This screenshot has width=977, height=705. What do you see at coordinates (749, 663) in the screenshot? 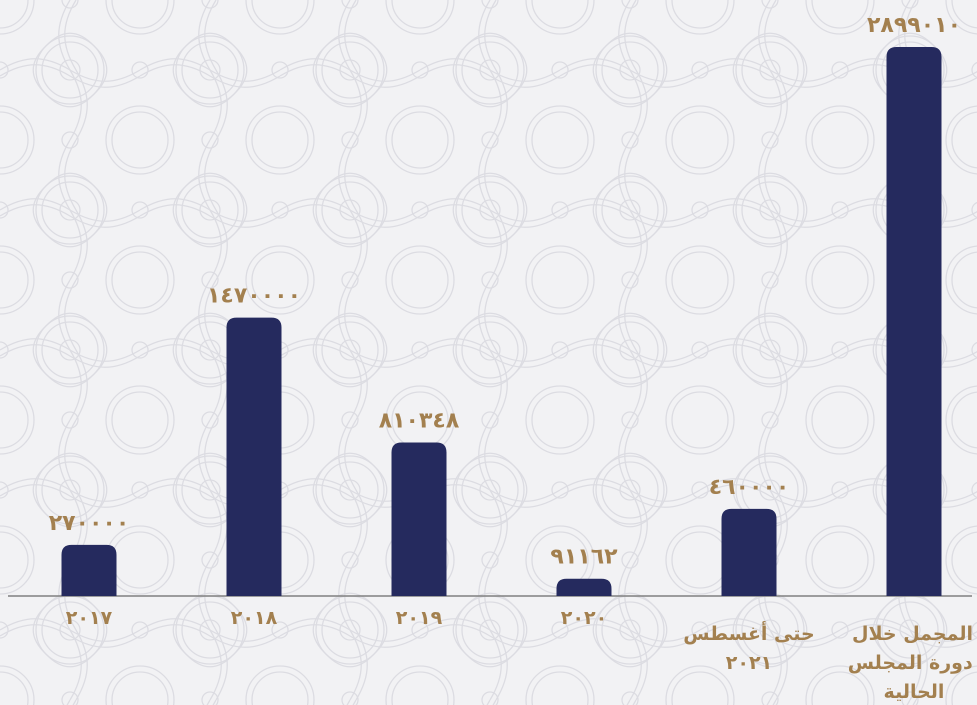
I see `category-label-4-line-1: ٢٠٢١` at bounding box center [749, 663].